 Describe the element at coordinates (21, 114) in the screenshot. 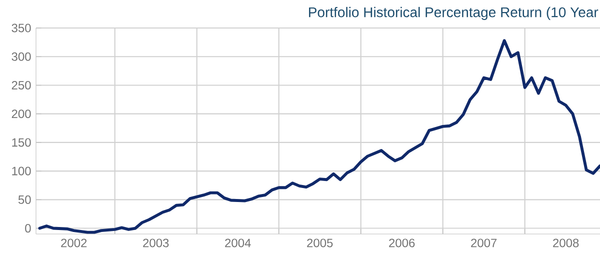

I see `y-tick-label: 200` at that location.